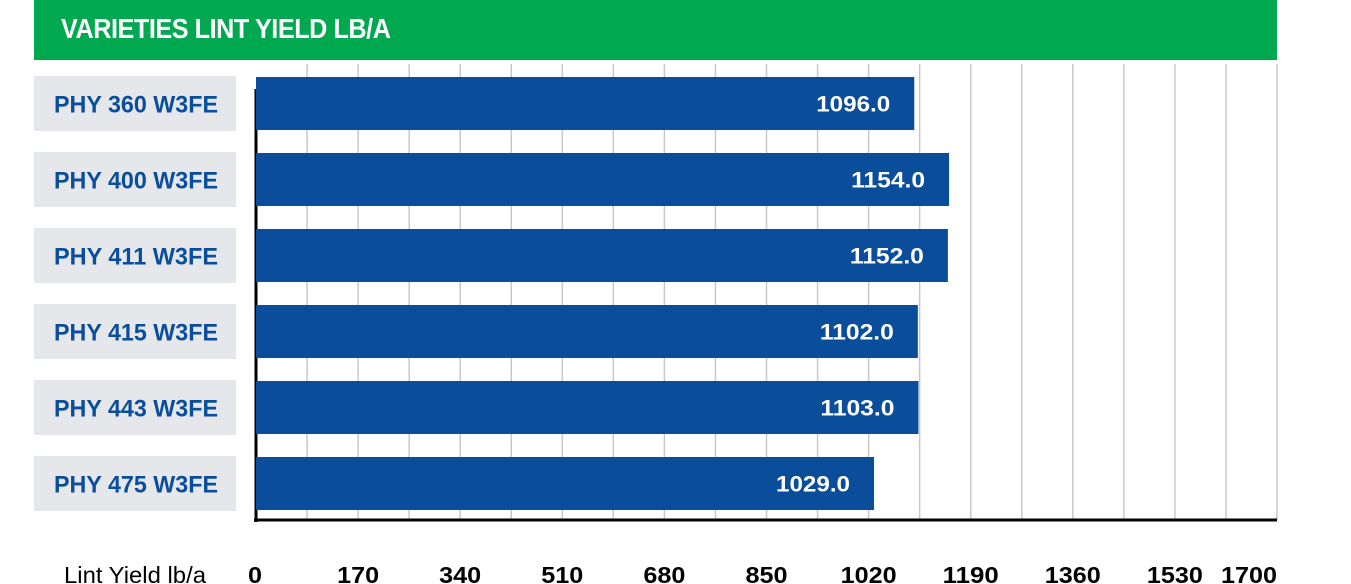 The image size is (1351, 584). What do you see at coordinates (869, 573) in the screenshot?
I see `x-tick-label: 1020` at bounding box center [869, 573].